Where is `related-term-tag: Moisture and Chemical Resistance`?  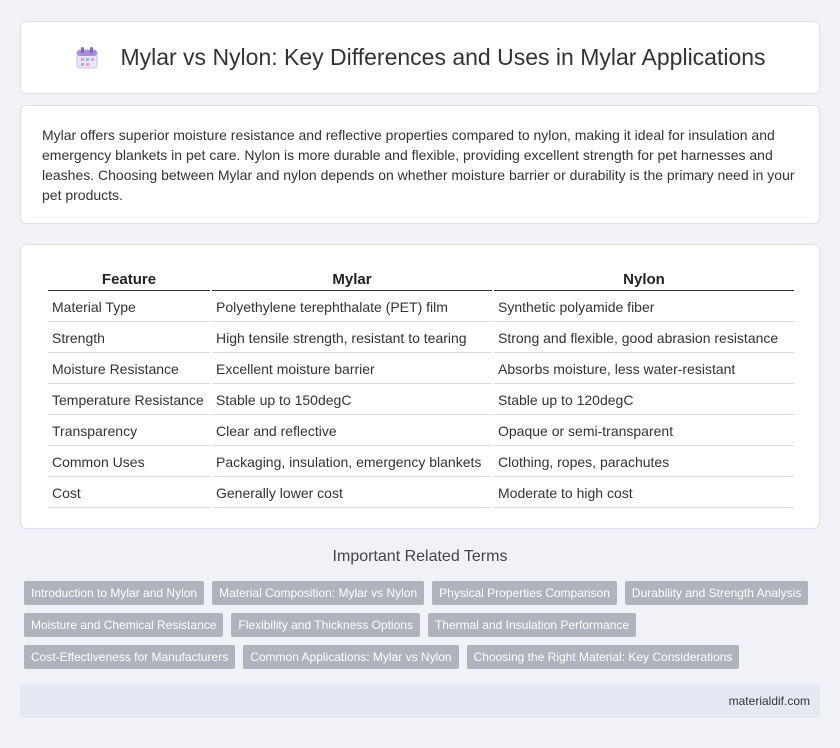 related-term-tag: Moisture and Chemical Resistance is located at coordinates (124, 625).